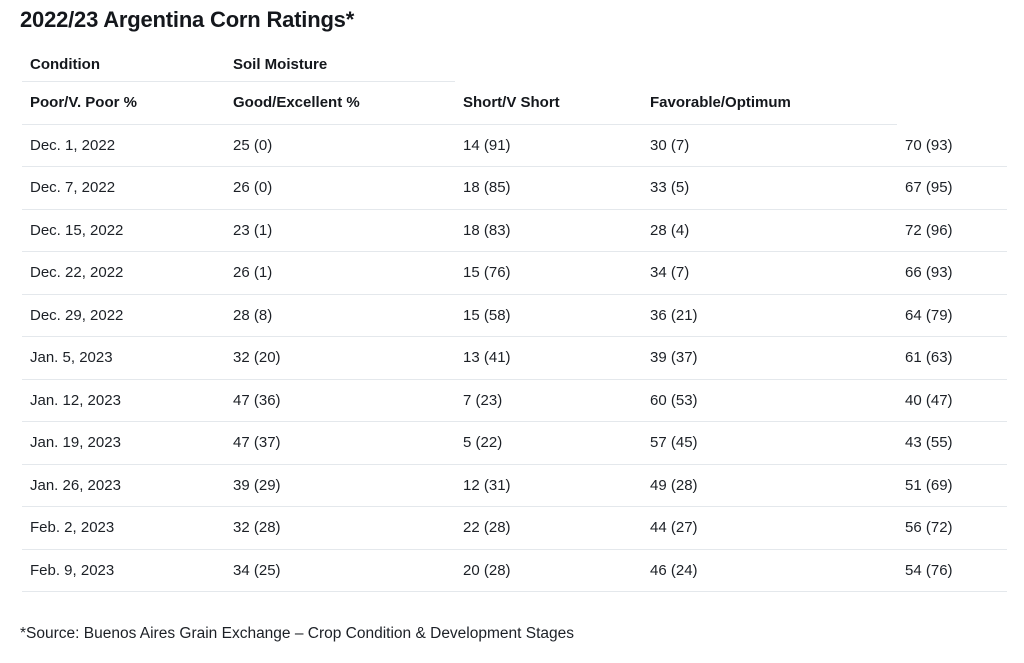 This screenshot has height=663, width=1024. Describe the element at coordinates (769, 103) in the screenshot. I see `column-header-favorable-optimum: Favorable/Optimum` at that location.